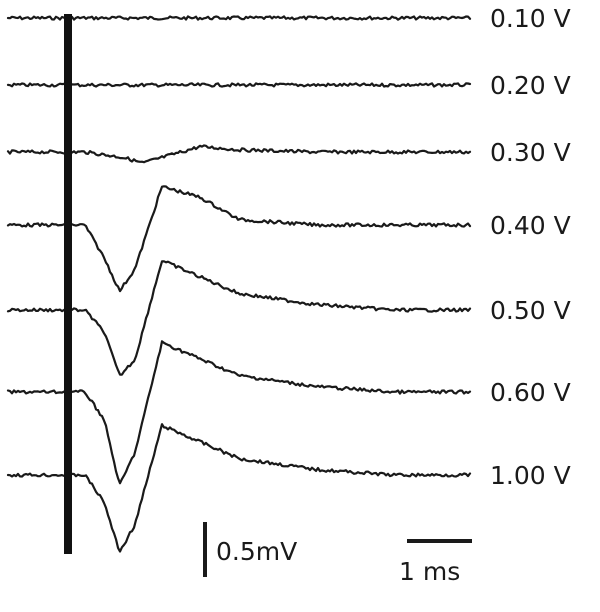  I want to click on trace-label: 0.40 V, so click(530, 225).